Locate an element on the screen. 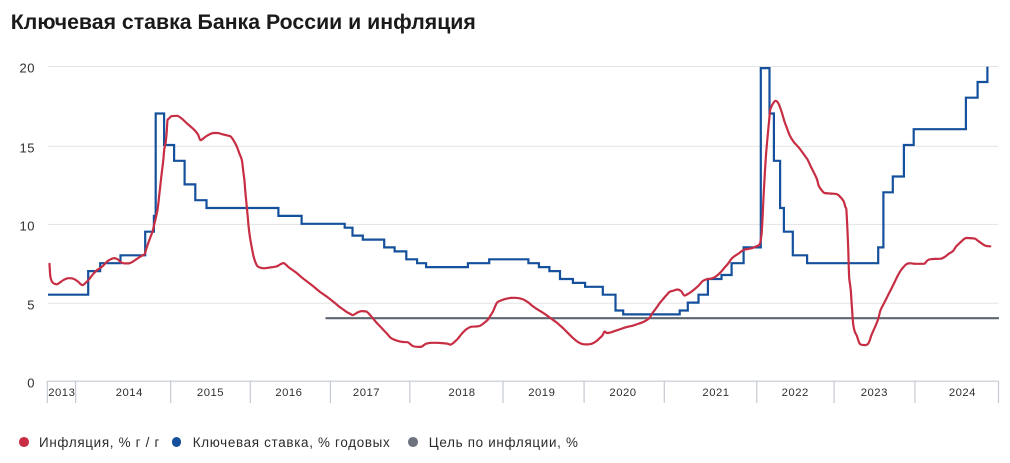  svg-text: 10 is located at coordinates (27, 226).